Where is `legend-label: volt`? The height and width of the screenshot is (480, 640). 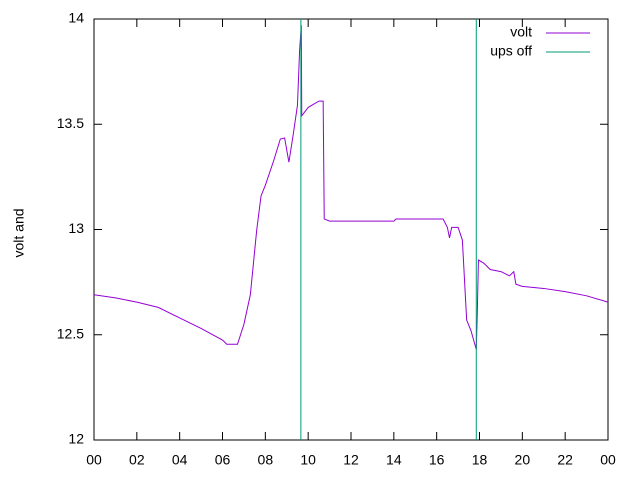 legend-label: volt is located at coordinates (521, 32).